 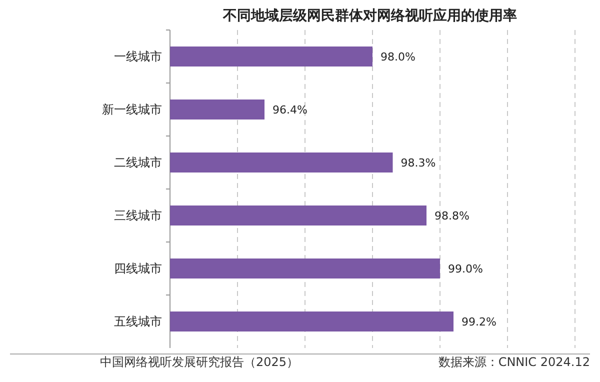 I want to click on y-tick-label: 五线城市, so click(x=138, y=321).